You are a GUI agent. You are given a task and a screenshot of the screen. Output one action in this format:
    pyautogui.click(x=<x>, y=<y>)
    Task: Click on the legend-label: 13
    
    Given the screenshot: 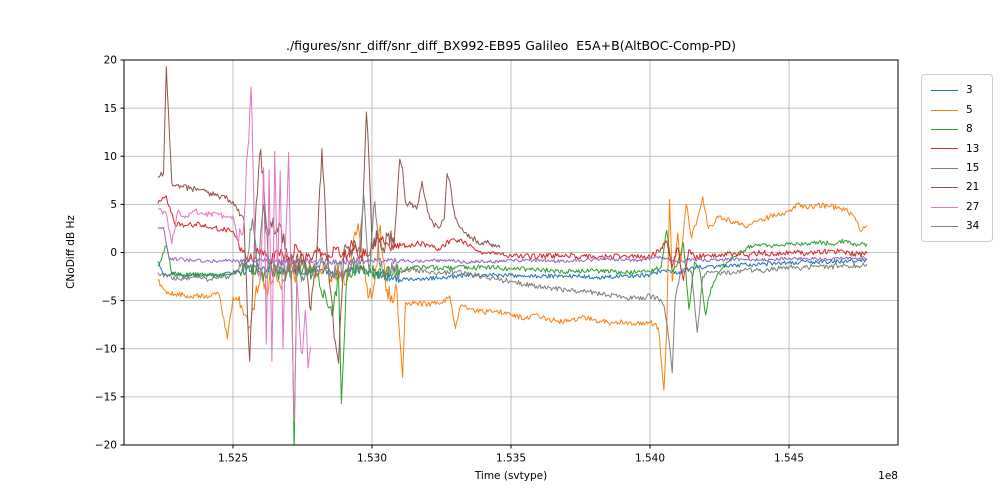 What is the action you would take?
    pyautogui.click(x=973, y=148)
    